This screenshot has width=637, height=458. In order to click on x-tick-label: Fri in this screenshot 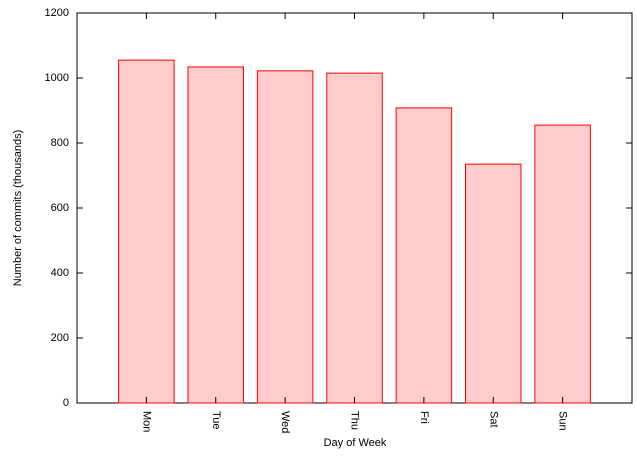, I will do `click(424, 417)`.